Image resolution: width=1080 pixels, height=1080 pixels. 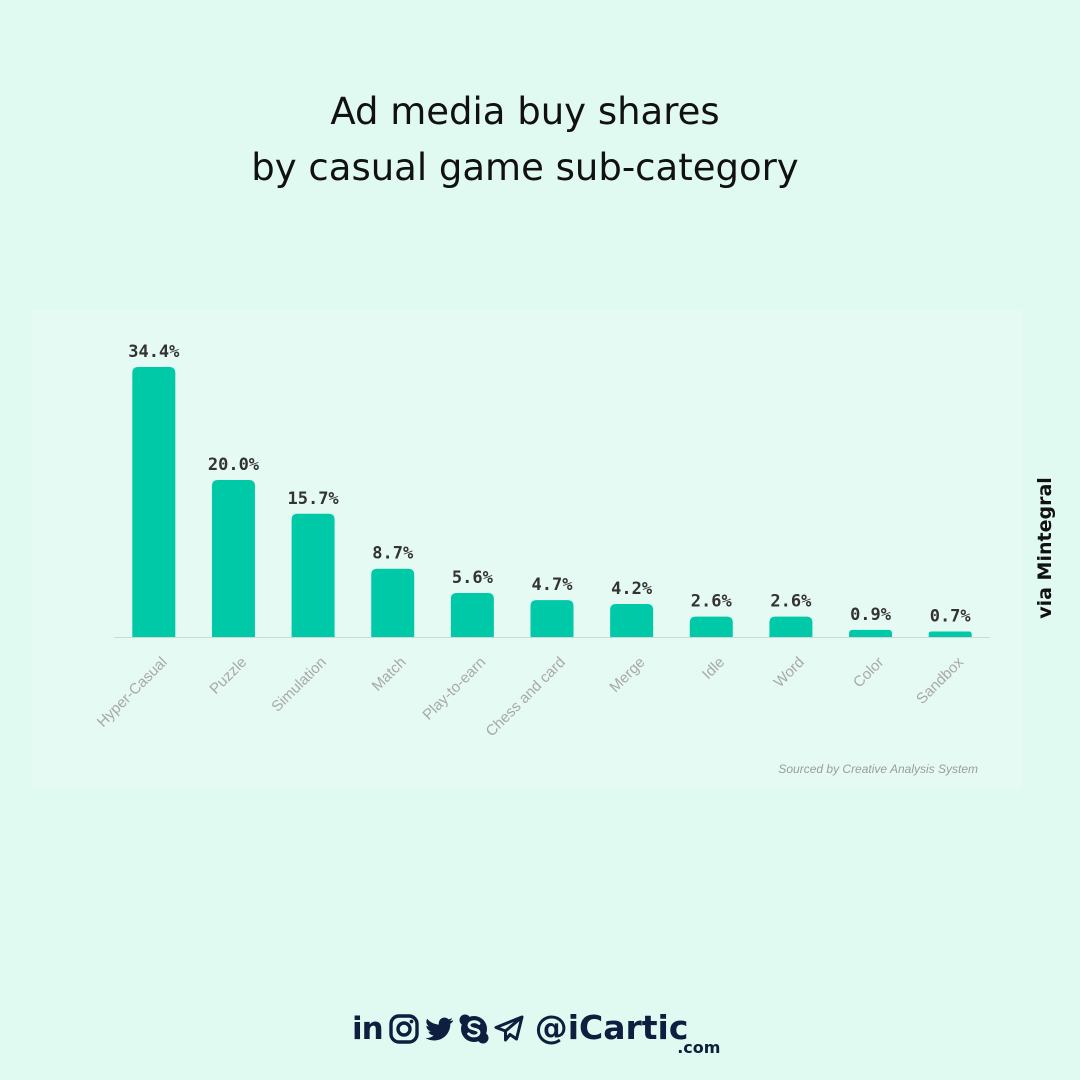 What do you see at coordinates (789, 672) in the screenshot?
I see `x-tick-label: Word` at bounding box center [789, 672].